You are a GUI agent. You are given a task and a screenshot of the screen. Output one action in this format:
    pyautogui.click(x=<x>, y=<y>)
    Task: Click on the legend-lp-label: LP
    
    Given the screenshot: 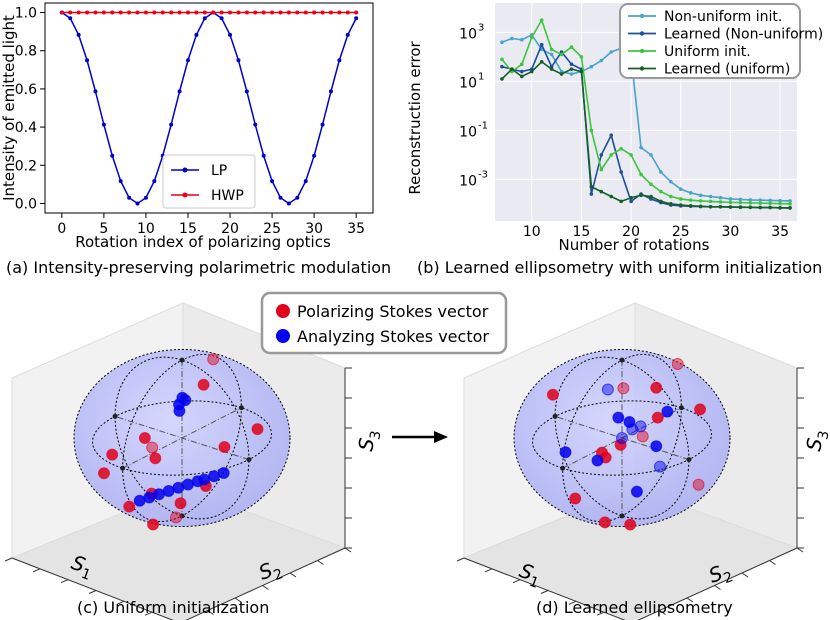 What is the action you would take?
    pyautogui.click(x=219, y=171)
    